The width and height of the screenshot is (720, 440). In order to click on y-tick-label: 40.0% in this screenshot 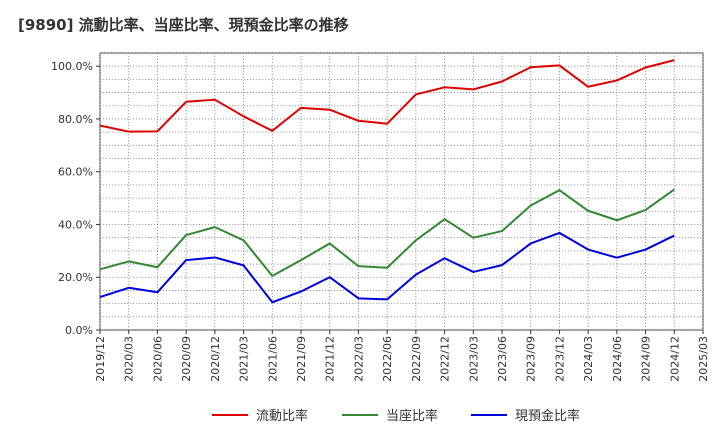, I will do `click(75, 224)`.